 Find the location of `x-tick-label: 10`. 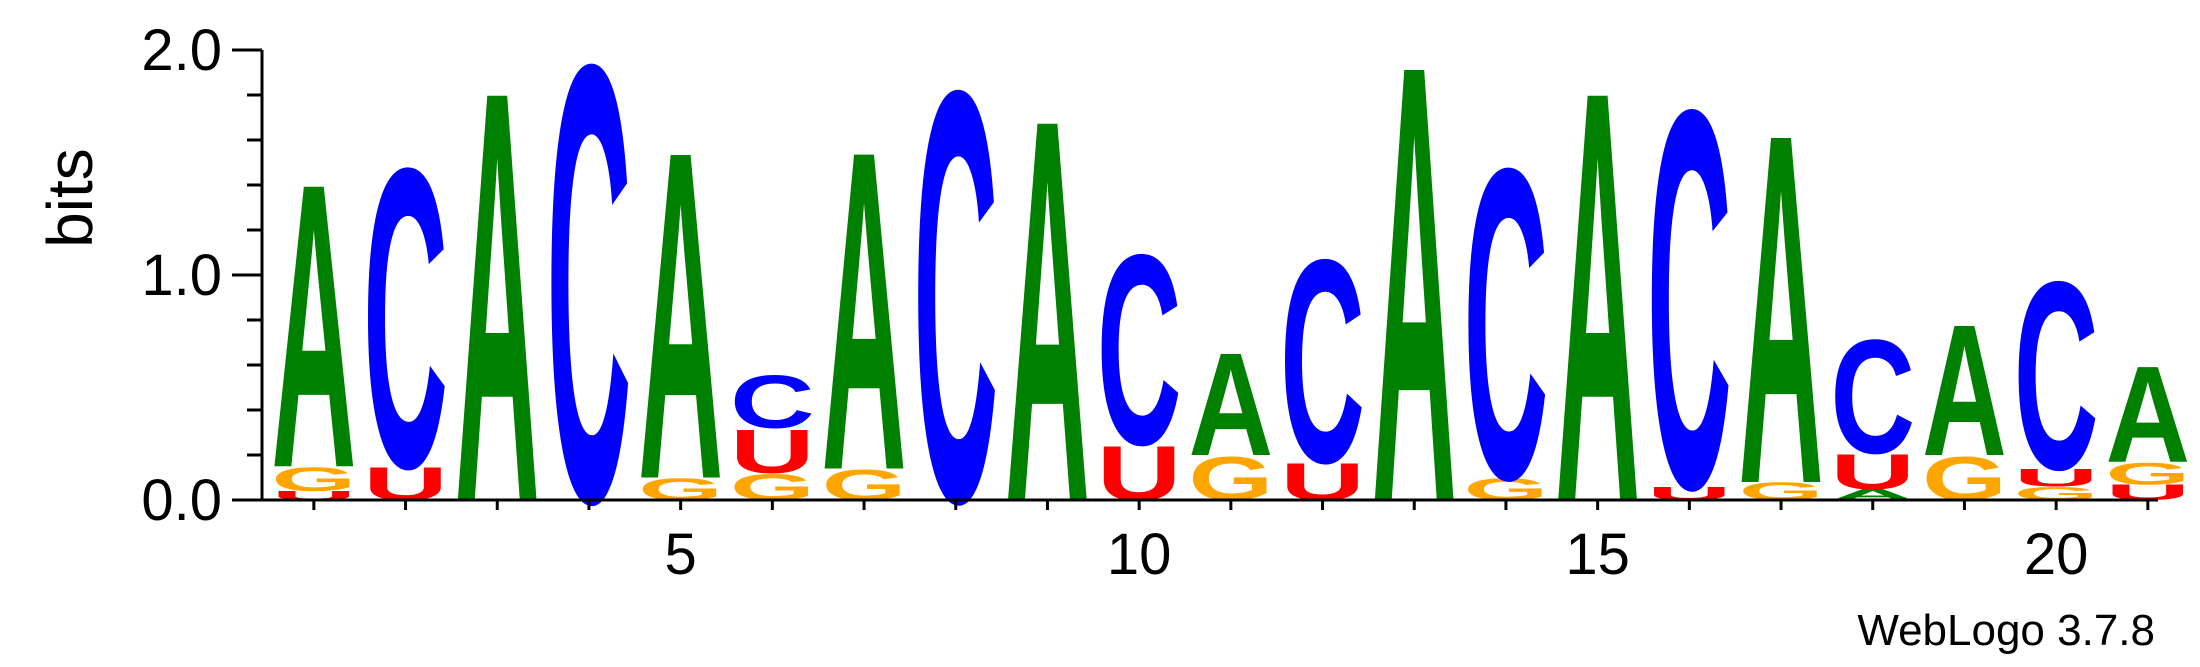

x-tick-label: 10 is located at coordinates (1139, 554).